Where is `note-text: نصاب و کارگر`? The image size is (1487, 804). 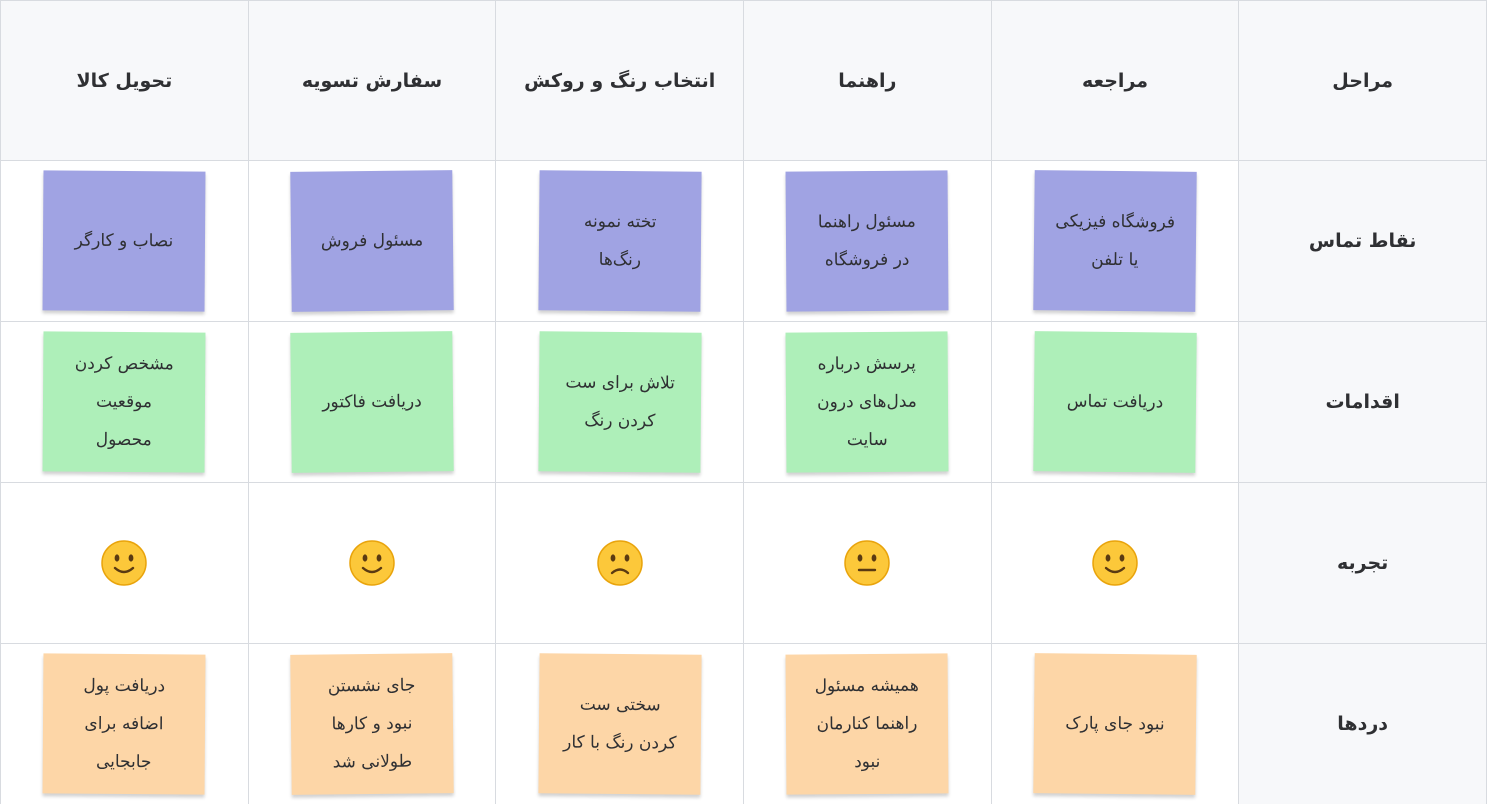 note-text: نصاب و کارگر is located at coordinates (124, 241).